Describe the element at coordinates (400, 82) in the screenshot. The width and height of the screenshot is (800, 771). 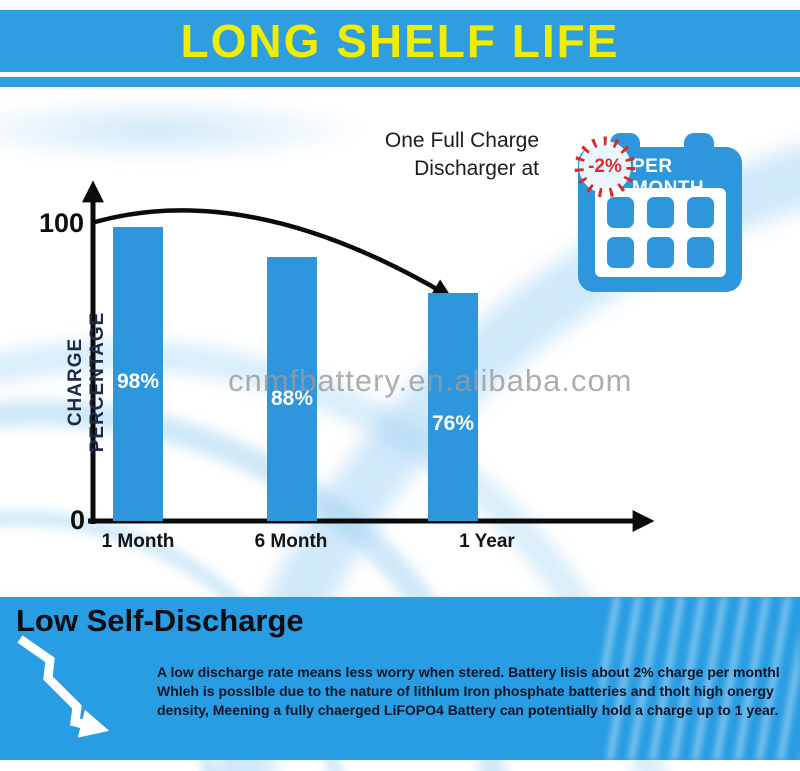
I see `header-stripe` at that location.